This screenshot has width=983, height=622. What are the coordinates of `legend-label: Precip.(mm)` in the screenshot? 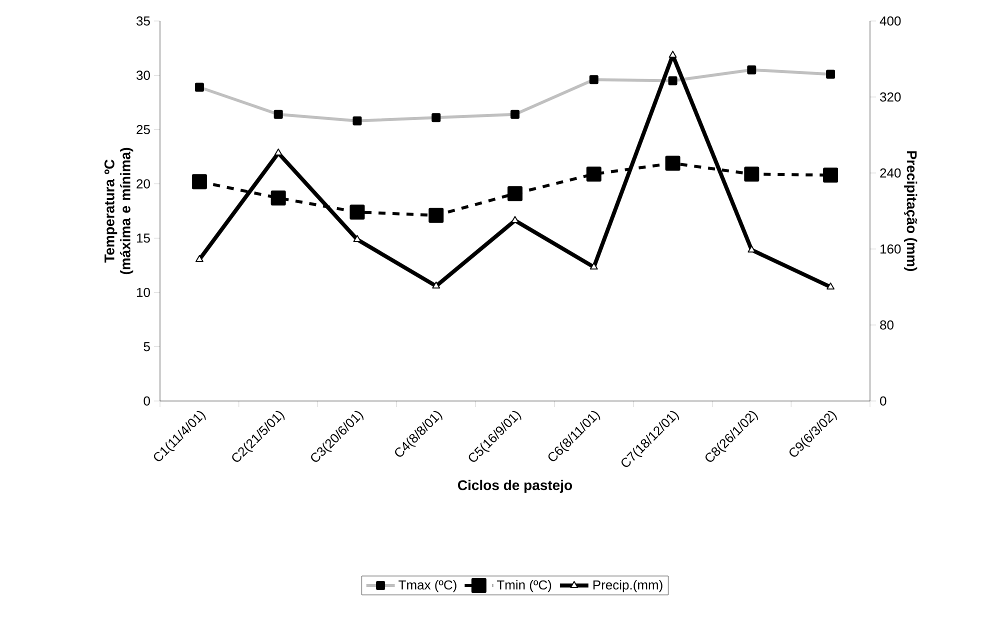 It's located at (627, 586).